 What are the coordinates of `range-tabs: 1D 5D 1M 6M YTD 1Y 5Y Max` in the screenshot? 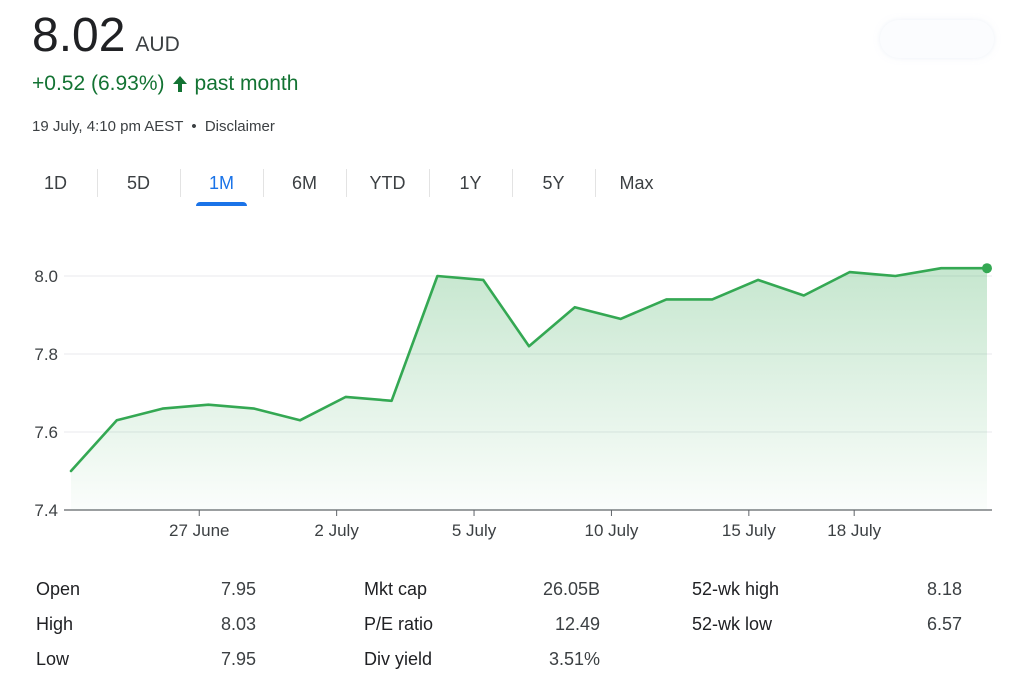 It's located at (346, 185).